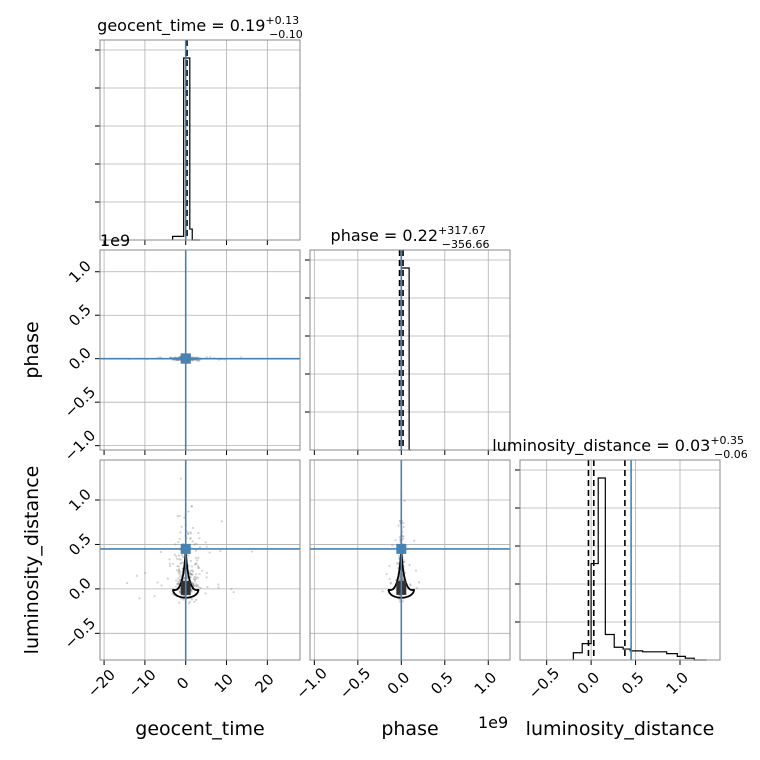 This screenshot has width=760, height=760. I want to click on ytick-label-luminosity_distance: −0.5, so click(80, 633).